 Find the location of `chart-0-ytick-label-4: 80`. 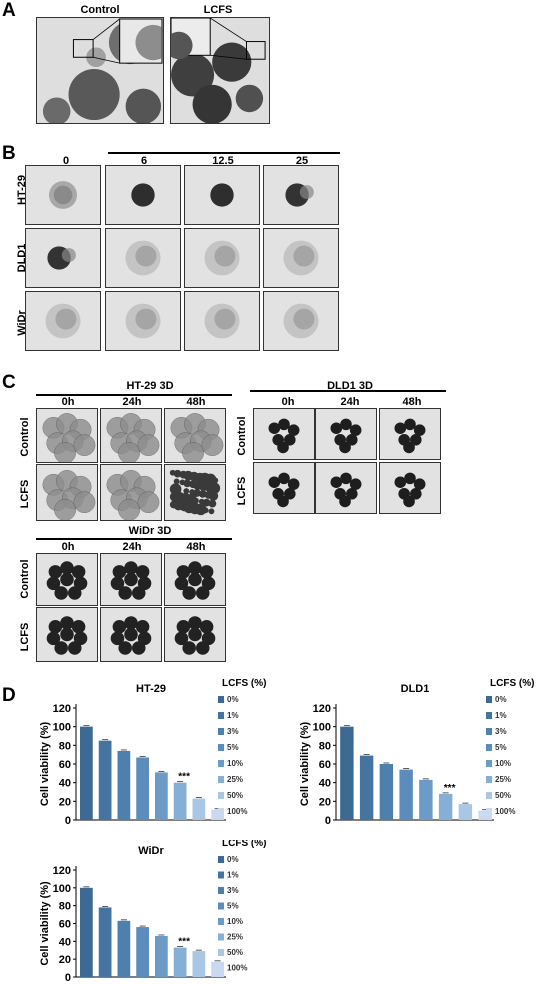

chart-0-ytick-label-4: 80 is located at coordinates (65, 746).